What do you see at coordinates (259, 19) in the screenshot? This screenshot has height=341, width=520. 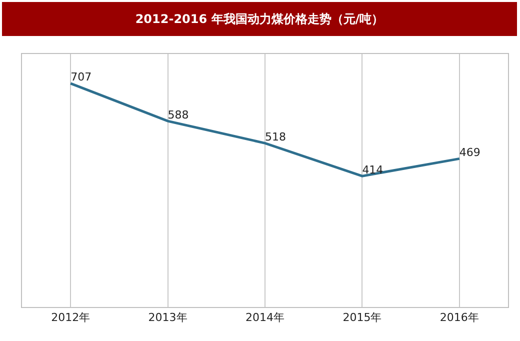 I see `chart-title: 2012-2016 年我国动力煤价格走势（元/吨）` at bounding box center [259, 19].